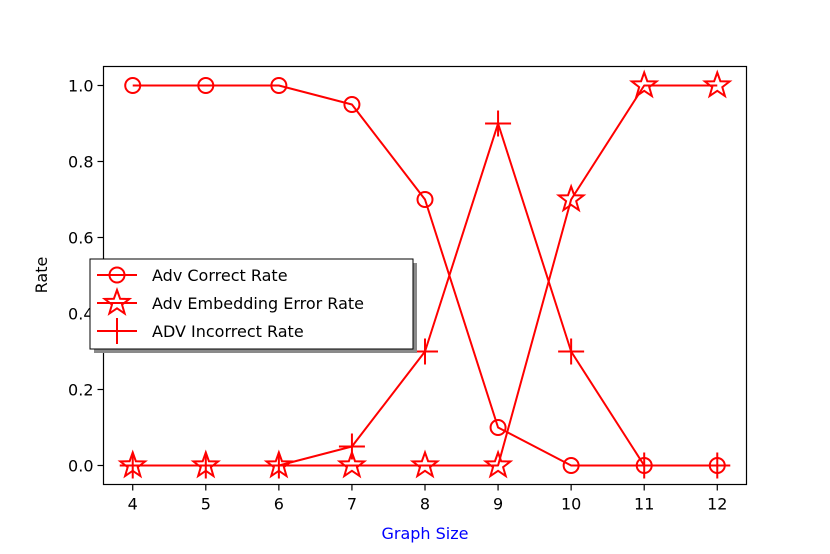 This screenshot has height=554, width=830. What do you see at coordinates (425, 504) in the screenshot?
I see `x-tick-label: 8` at bounding box center [425, 504].